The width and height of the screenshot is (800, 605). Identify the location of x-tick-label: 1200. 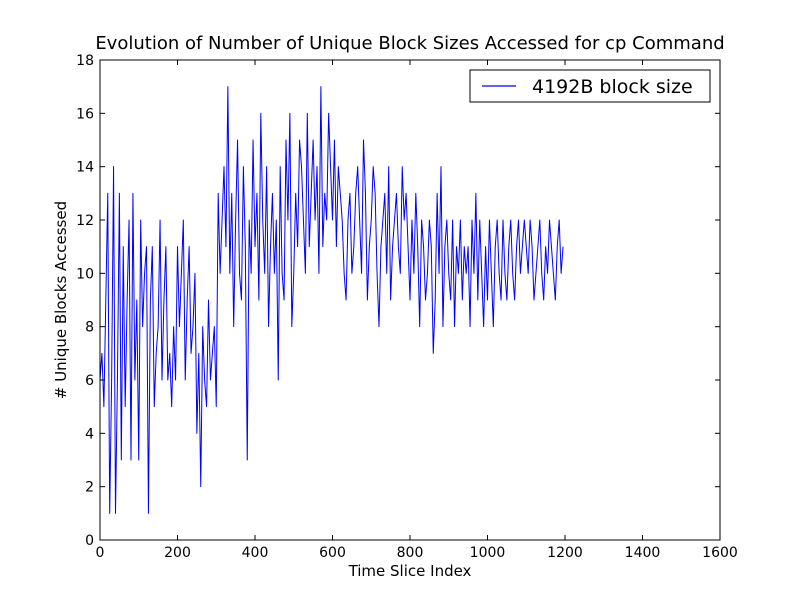
(565, 553).